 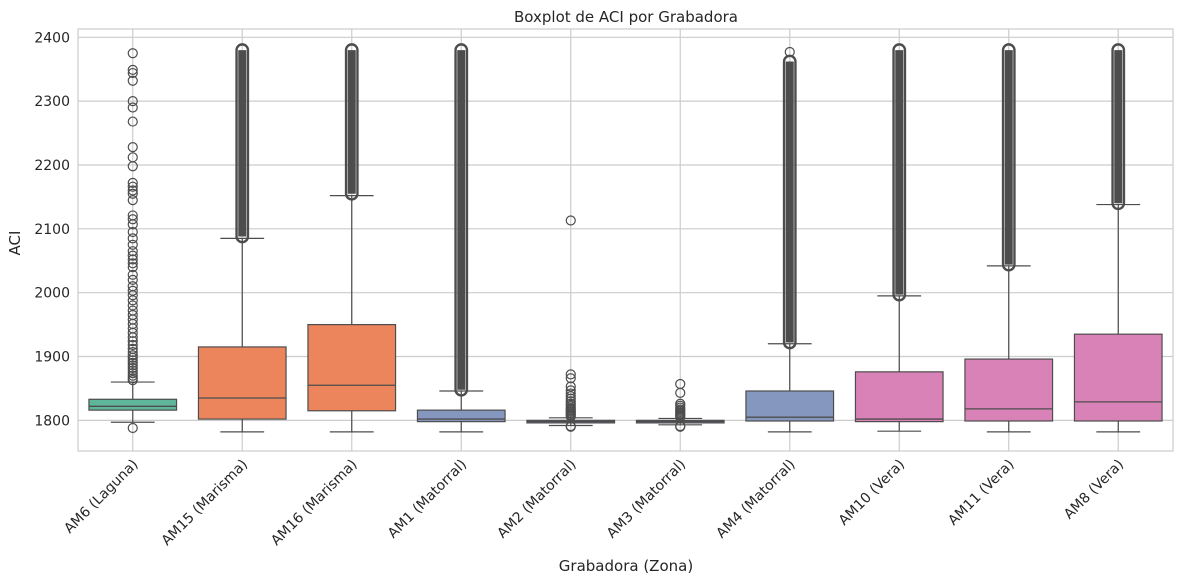 What do you see at coordinates (646, 499) in the screenshot?
I see `x-tick-label: AM3 (Matorral)` at bounding box center [646, 499].